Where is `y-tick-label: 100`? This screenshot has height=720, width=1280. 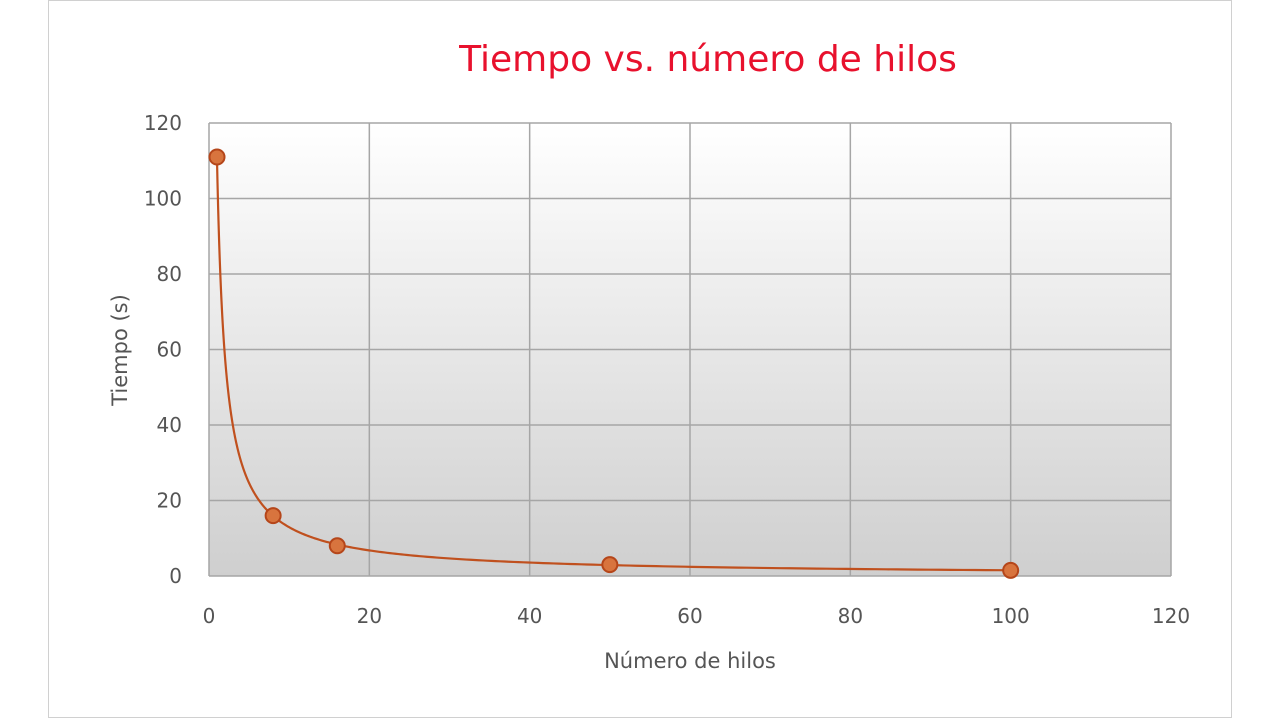
y-tick-label: 100 is located at coordinates (163, 199).